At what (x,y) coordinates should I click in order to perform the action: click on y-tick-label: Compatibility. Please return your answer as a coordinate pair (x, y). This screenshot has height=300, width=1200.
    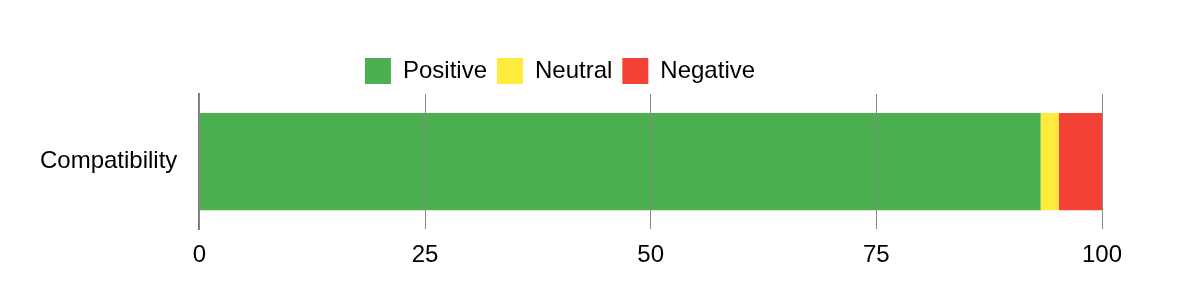
    Looking at the image, I should click on (108, 160).